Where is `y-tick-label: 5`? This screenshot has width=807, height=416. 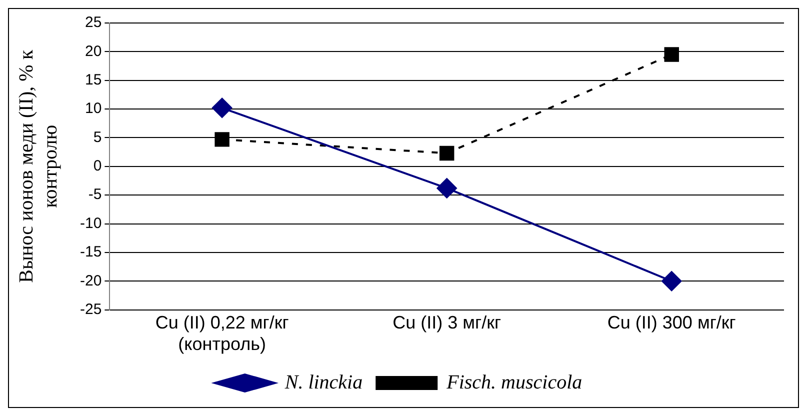
y-tick-label: 5 is located at coordinates (97, 137).